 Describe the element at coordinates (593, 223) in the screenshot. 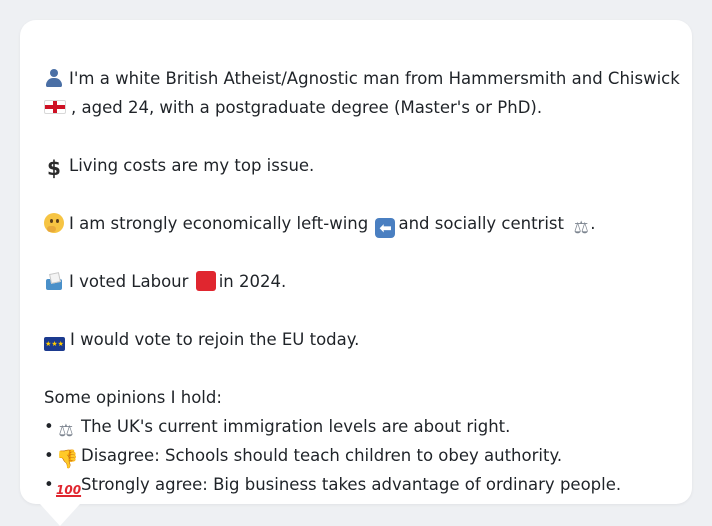

I see `political-text-3: .` at that location.